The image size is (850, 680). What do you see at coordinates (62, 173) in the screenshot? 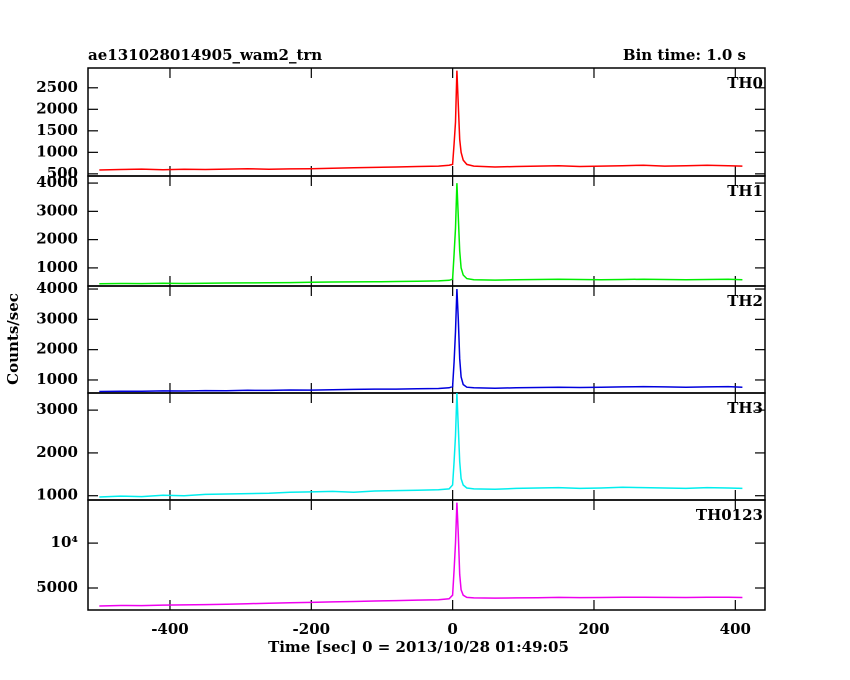
I see `y-tick-label: 500` at bounding box center [62, 173].